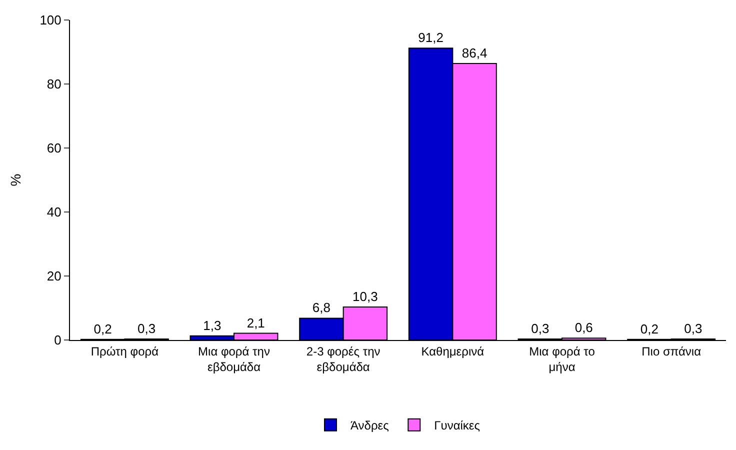 This screenshot has height=450, width=736. I want to click on data-label: 0,6, so click(583, 328).